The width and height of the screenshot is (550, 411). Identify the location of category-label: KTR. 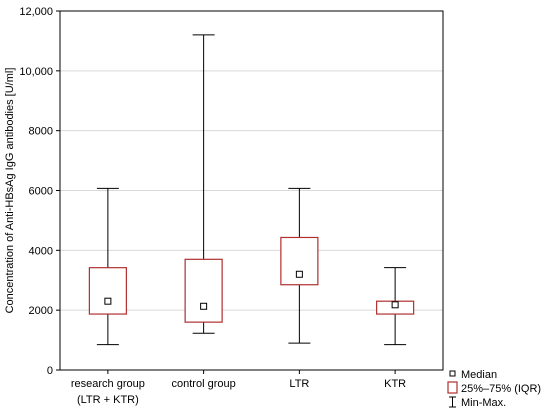
(395, 384).